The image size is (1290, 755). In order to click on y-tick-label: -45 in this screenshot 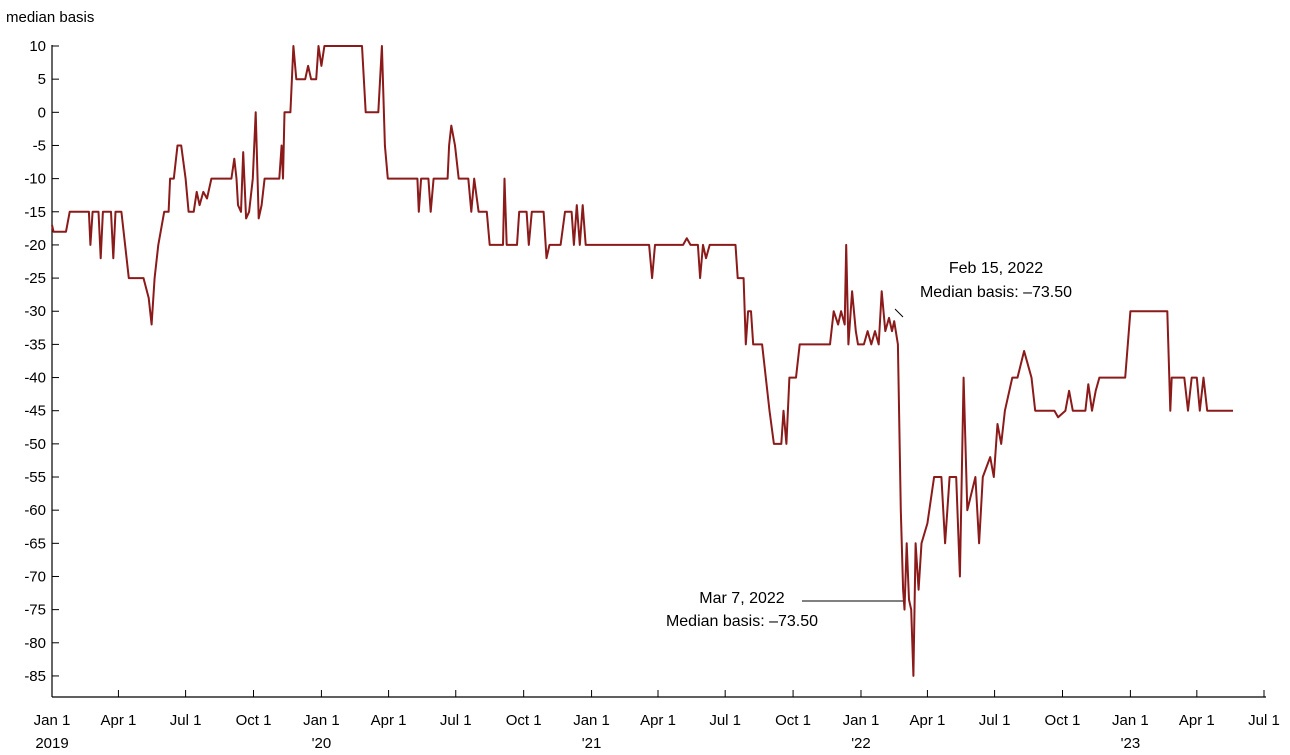, I will do `click(35, 411)`.